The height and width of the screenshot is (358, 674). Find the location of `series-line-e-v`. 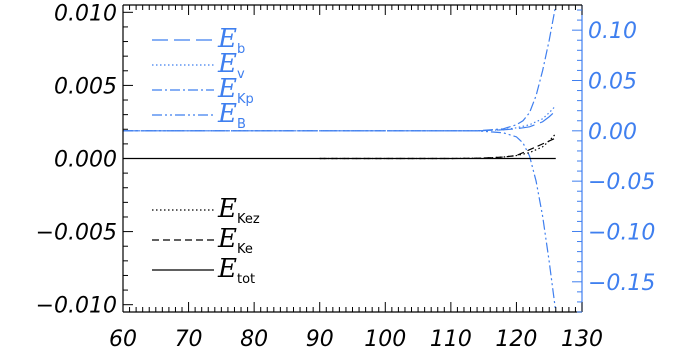

series-line-e-v is located at coordinates (340, 118).